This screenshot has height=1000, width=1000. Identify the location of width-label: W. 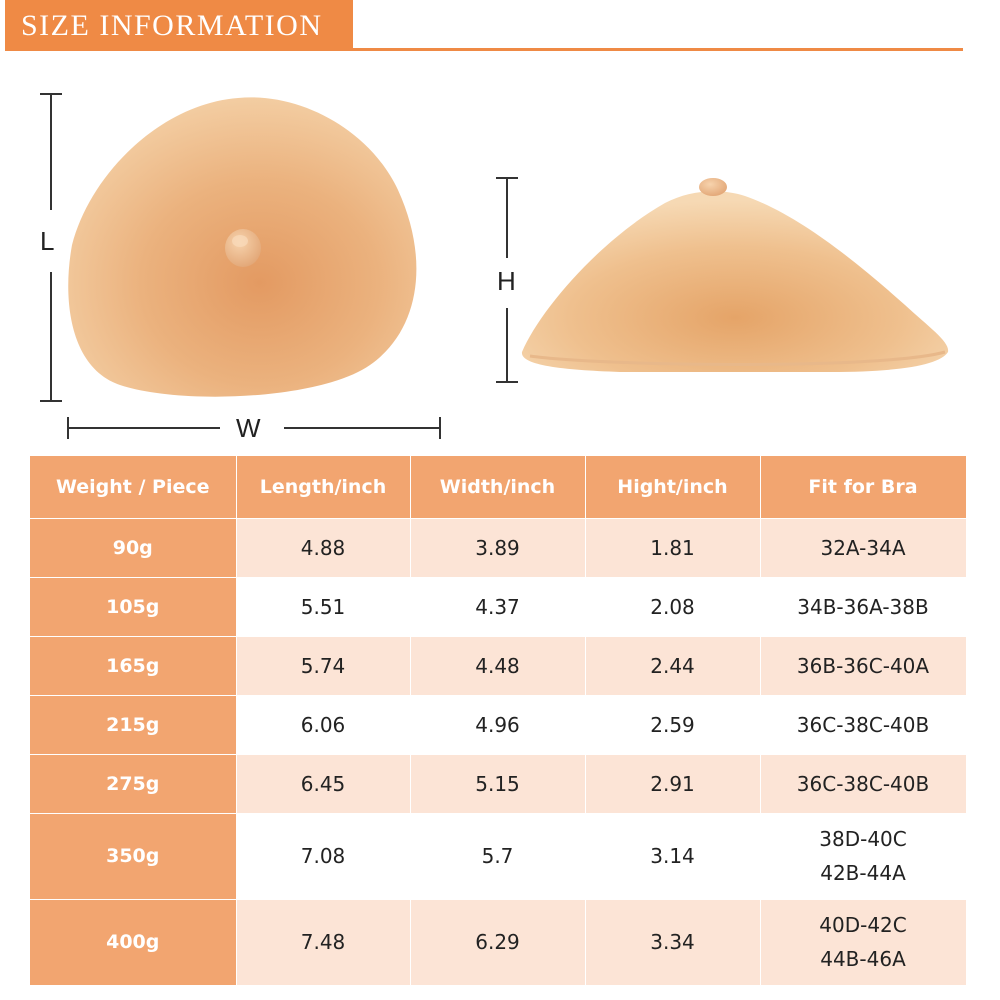
(248, 428).